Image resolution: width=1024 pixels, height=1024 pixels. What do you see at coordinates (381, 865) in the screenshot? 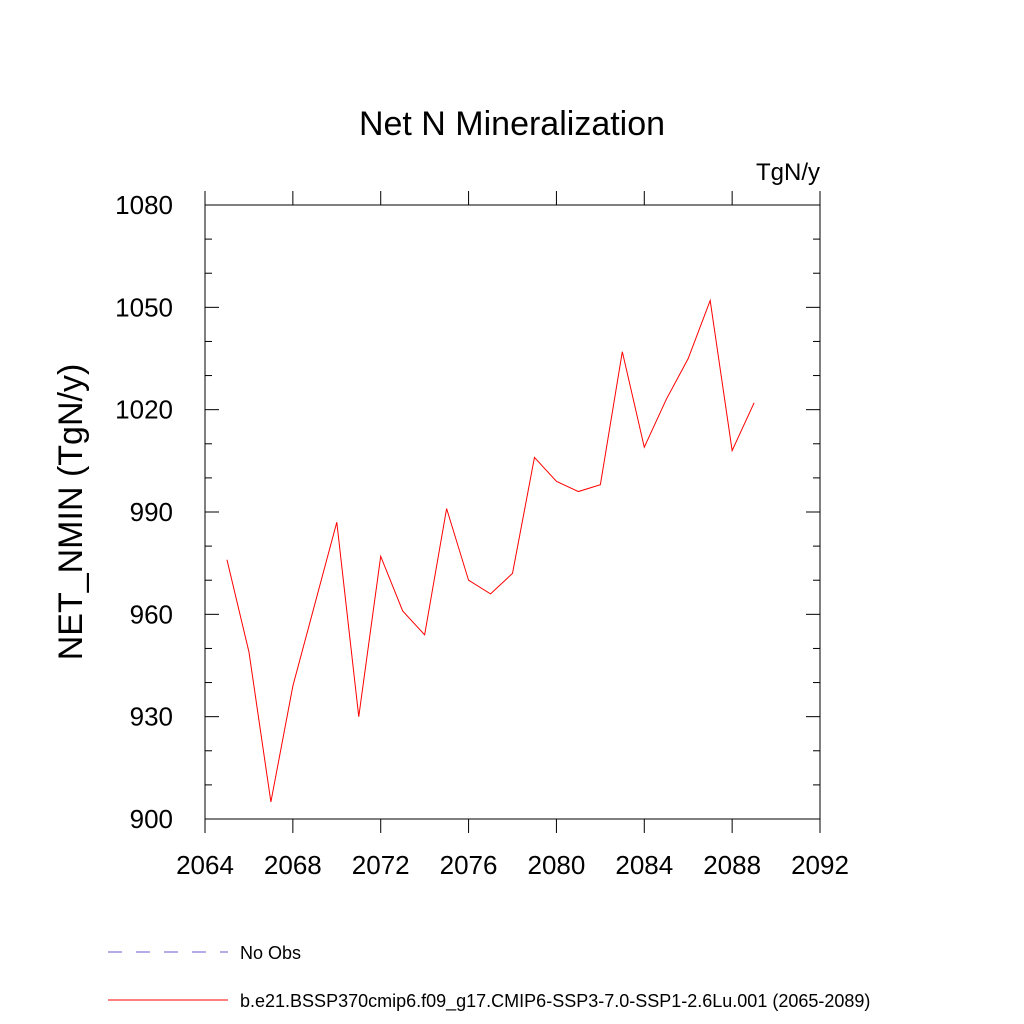
I see `x-tick-label: 2072` at bounding box center [381, 865].